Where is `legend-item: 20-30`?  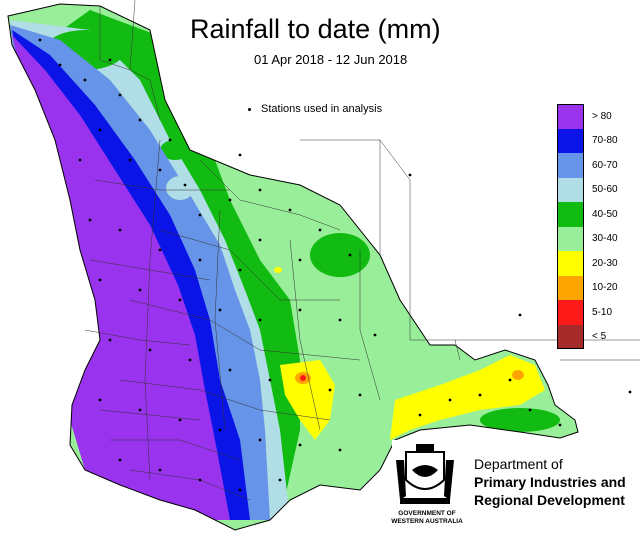 legend-item: 20-30 is located at coordinates (587, 263).